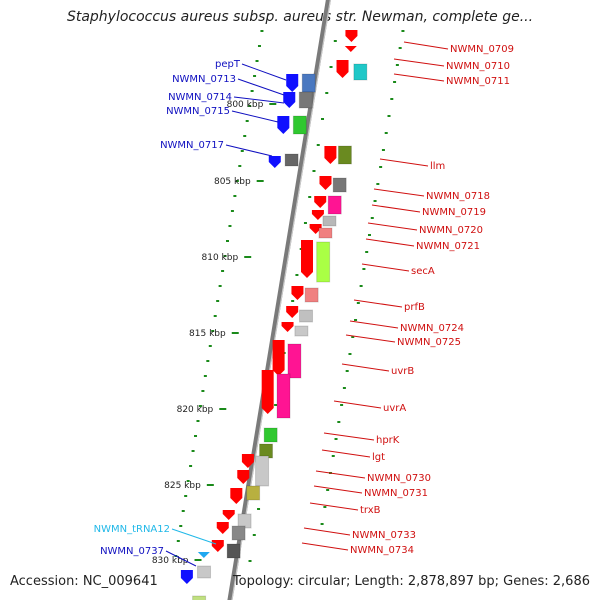 The width and height of the screenshot is (600, 600). Describe the element at coordinates (378, 457) in the screenshot. I see `gene-label: lgt` at that location.